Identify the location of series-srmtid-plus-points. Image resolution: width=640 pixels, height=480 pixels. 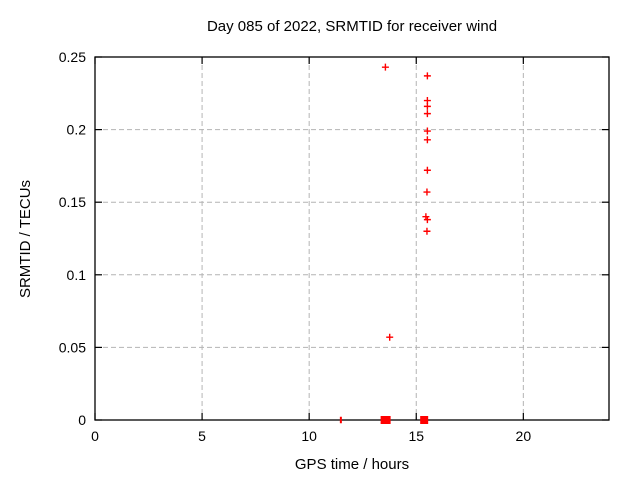
(406, 202).